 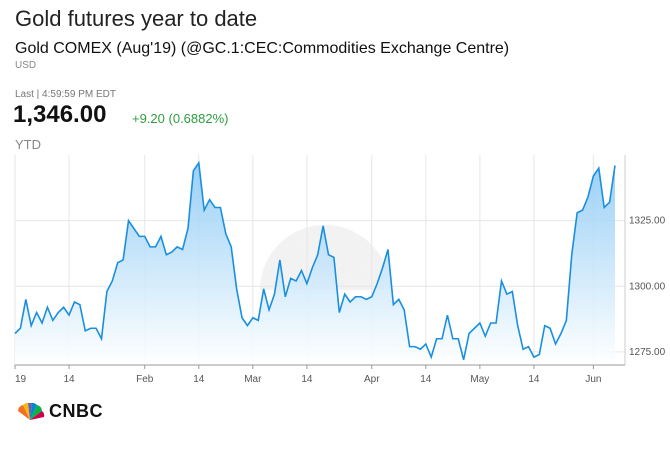 What do you see at coordinates (180, 118) in the screenshot?
I see `price-change: +9.20 (0.6882%)` at bounding box center [180, 118].